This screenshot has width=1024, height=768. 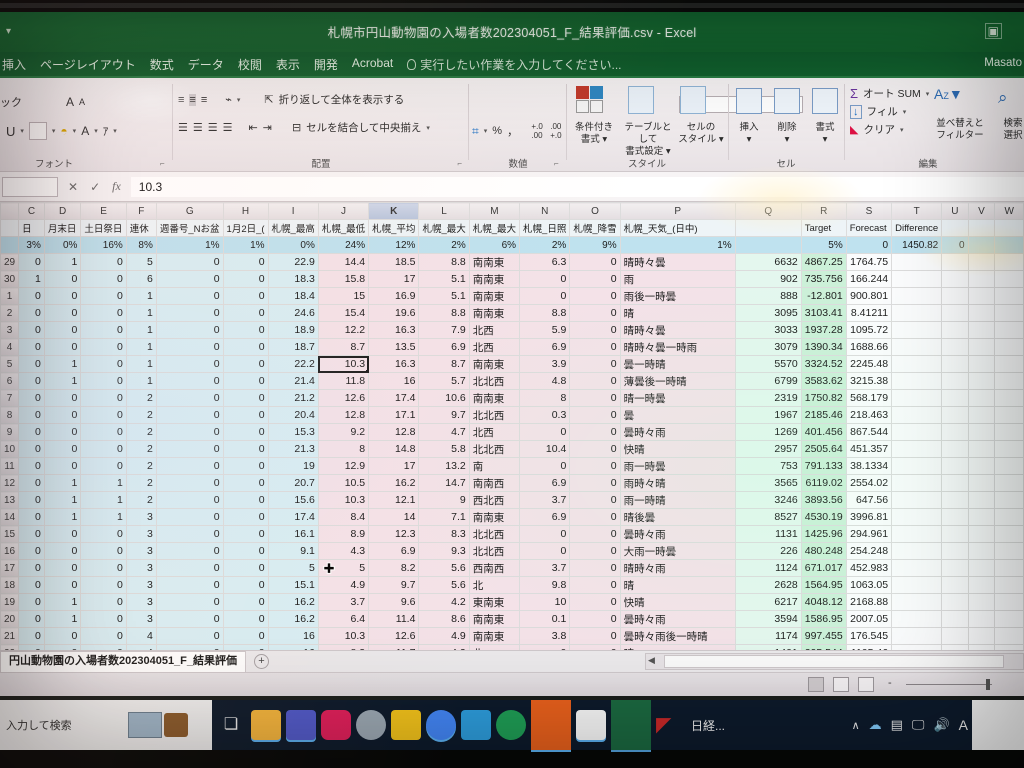 What do you see at coordinates (993, 31) in the screenshot?
I see `restore-window-icon: ▣` at bounding box center [993, 31].